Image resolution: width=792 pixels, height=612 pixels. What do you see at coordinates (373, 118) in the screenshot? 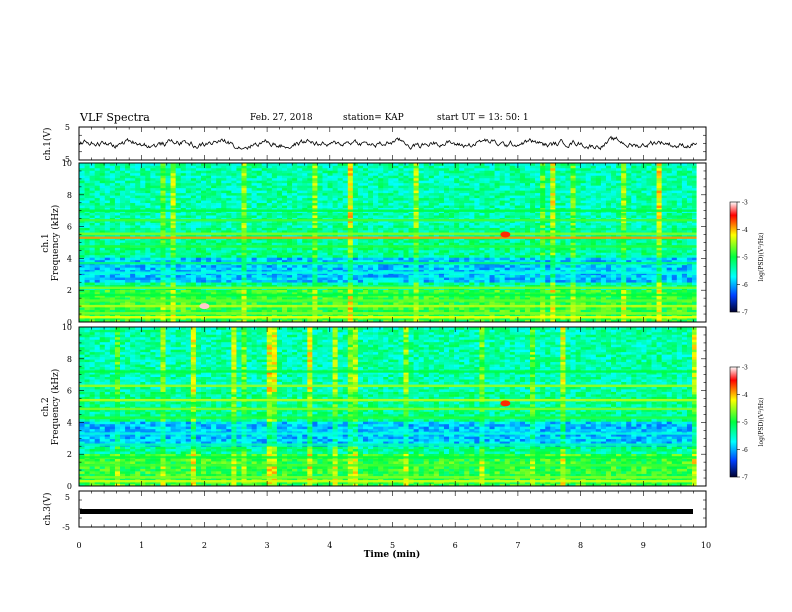
I see `station-label: station= KAP` at bounding box center [373, 118].